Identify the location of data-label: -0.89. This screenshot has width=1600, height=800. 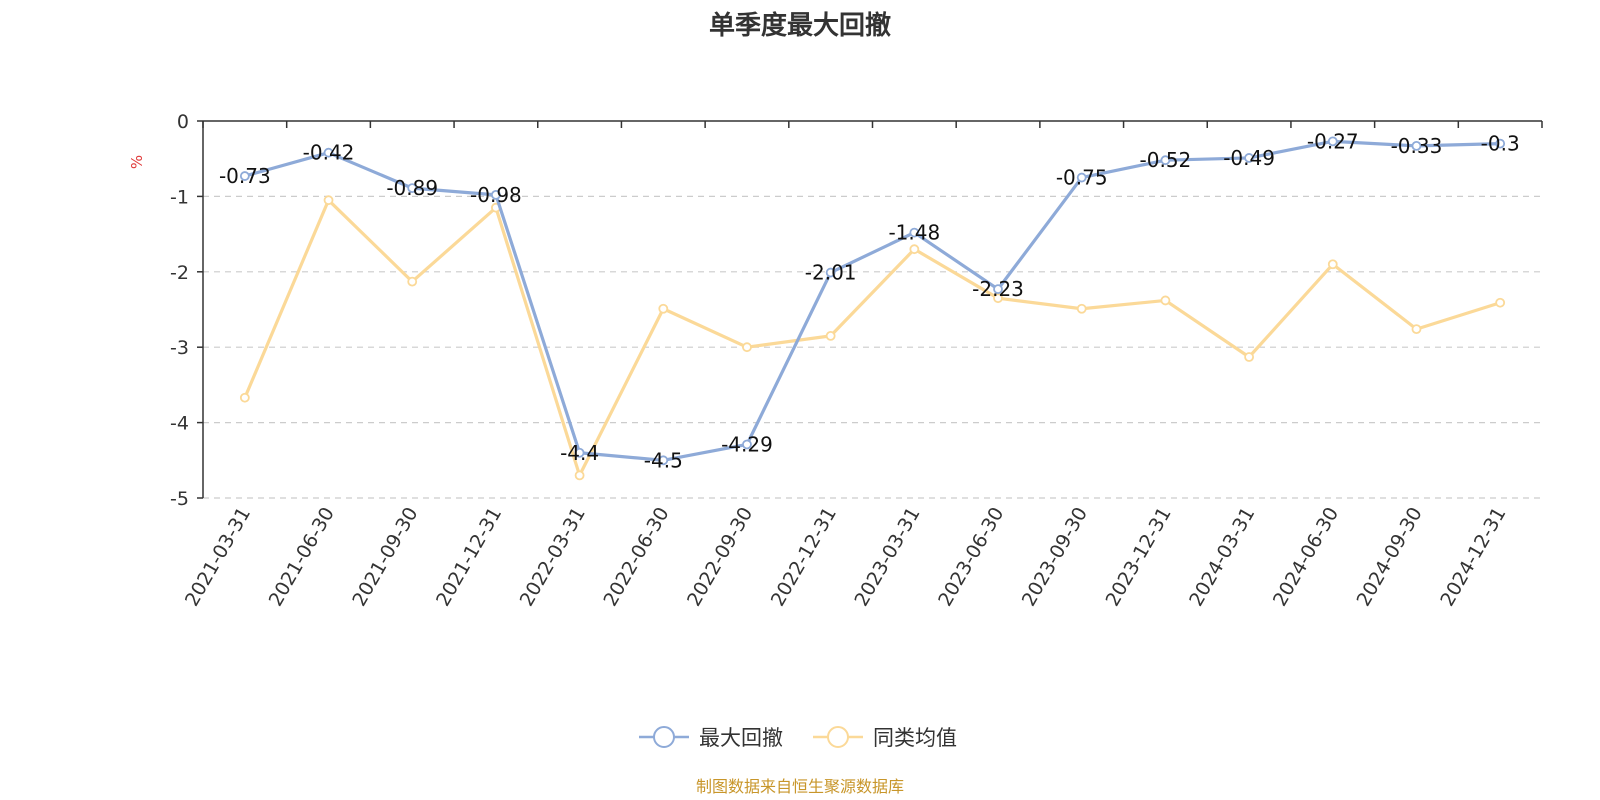
(412, 188).